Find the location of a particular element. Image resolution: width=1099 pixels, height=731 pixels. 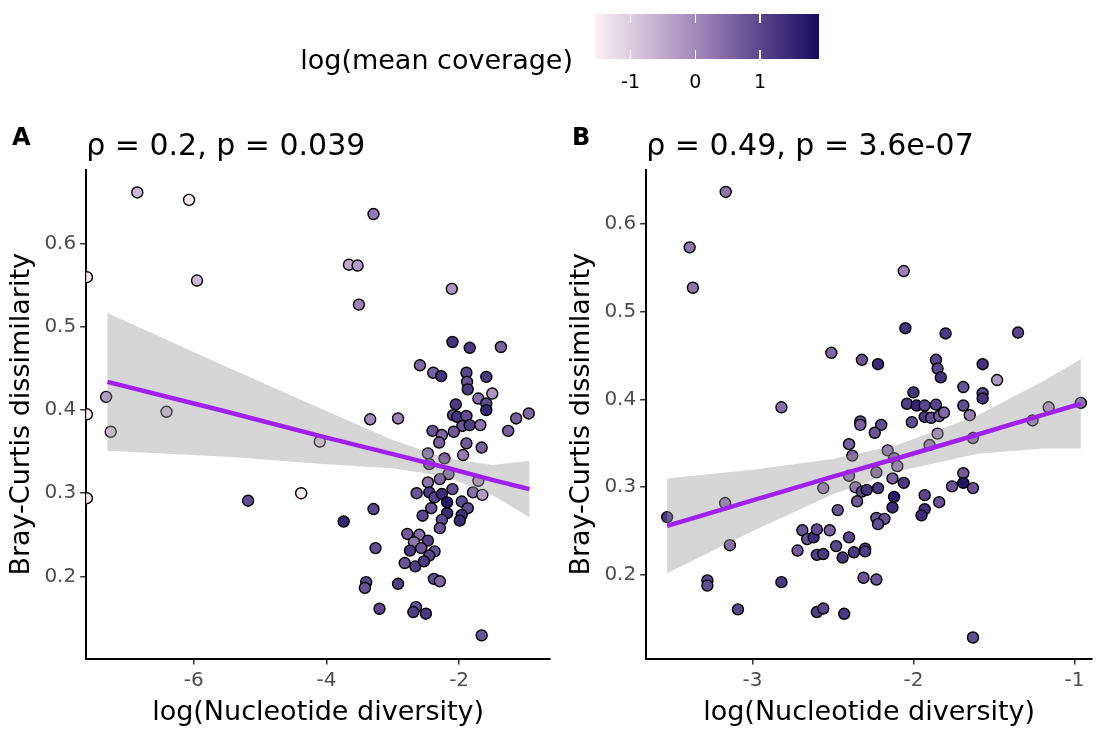

color-bar-label: 0 is located at coordinates (695, 81).